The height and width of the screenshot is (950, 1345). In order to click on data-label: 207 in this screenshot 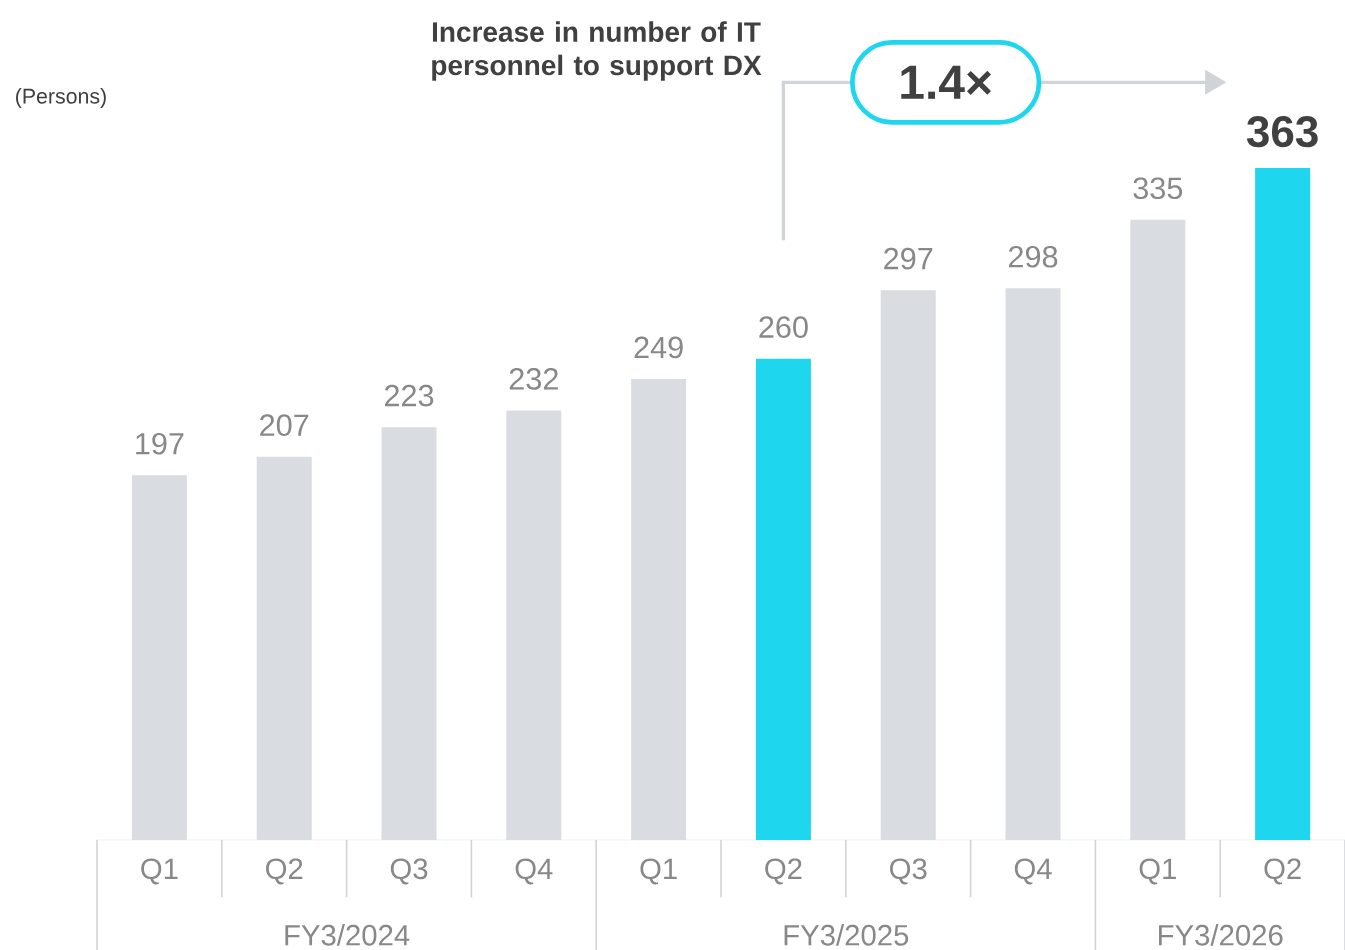, I will do `click(284, 425)`.